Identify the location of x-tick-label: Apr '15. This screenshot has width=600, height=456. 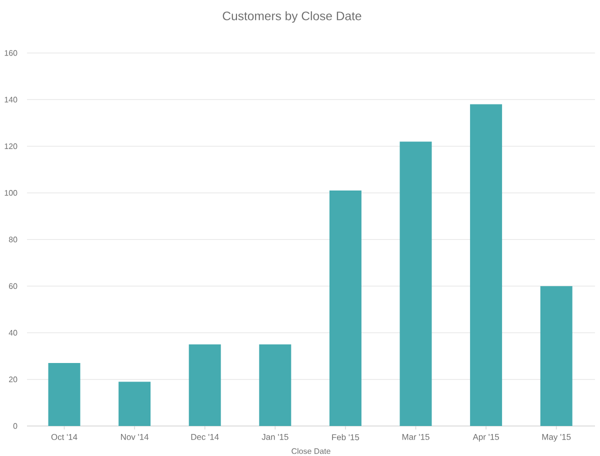
(485, 438).